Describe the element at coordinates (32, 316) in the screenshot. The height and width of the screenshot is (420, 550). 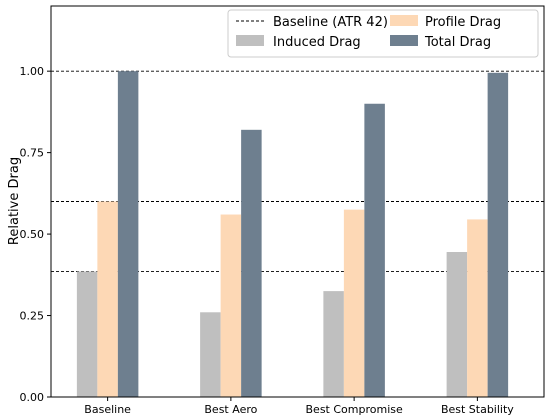
I see `y-tick-label-1: 0.25` at that location.